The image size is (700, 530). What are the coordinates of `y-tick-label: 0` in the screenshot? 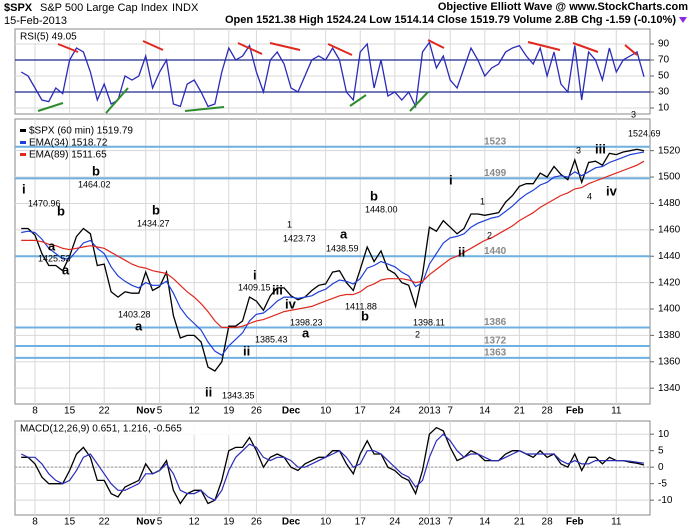 It's located at (661, 467).